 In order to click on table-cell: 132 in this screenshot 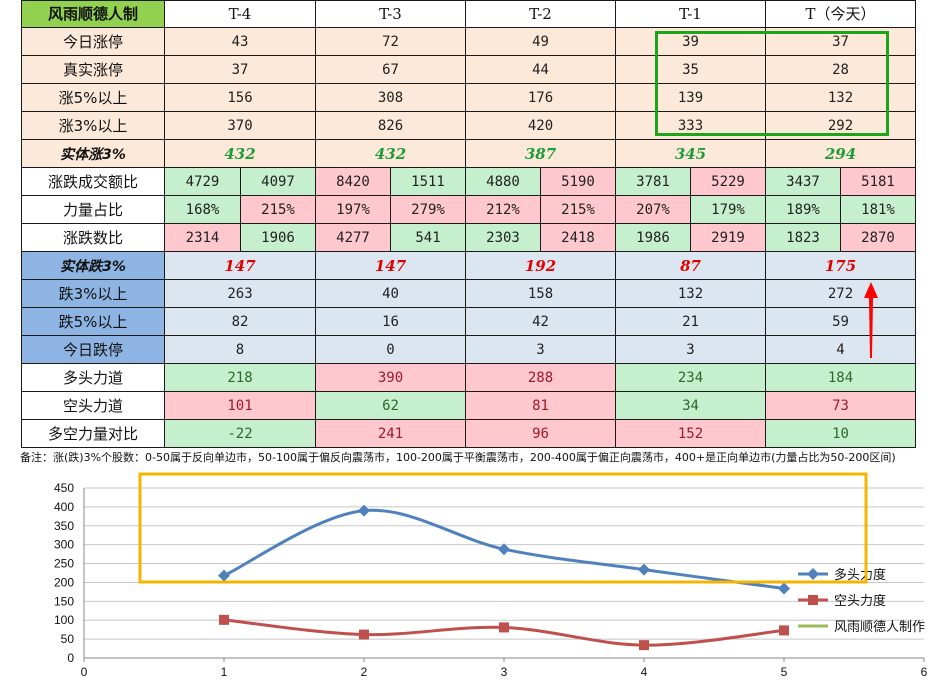, I will do `click(841, 98)`.